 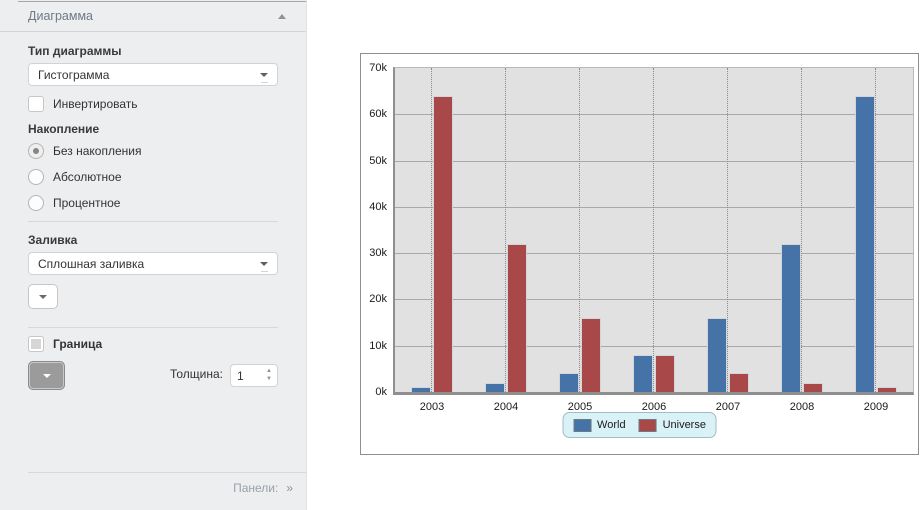 What do you see at coordinates (791, 318) in the screenshot?
I see `bar-world-2008` at bounding box center [791, 318].